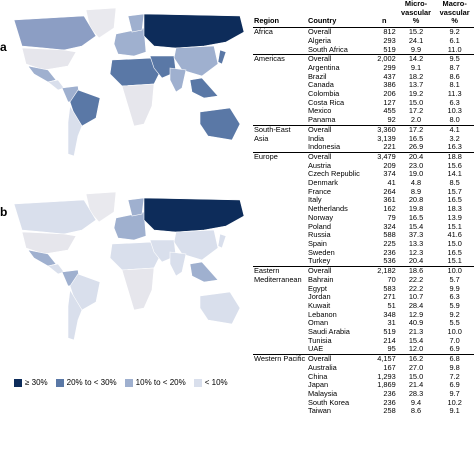 Image resolution: width=474 pixels, height=450 pixels. I want to click on micro-pct: 19.2, so click(416, 94).